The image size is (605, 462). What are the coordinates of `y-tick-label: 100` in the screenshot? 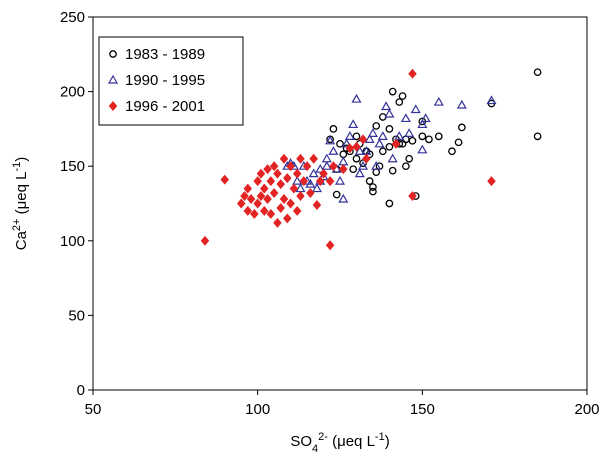 It's located at (72, 241).